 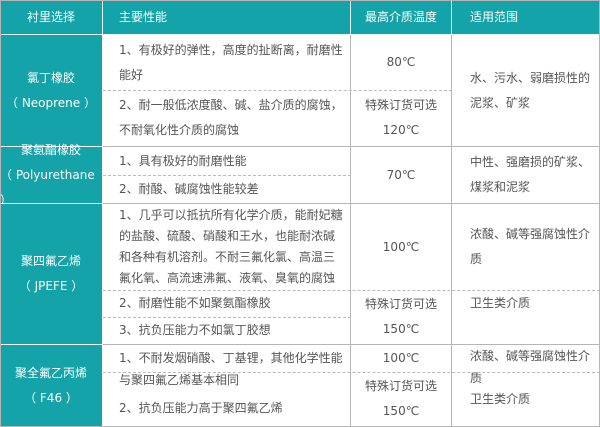 I want to click on property-line: 的盐酸、硫酸、硝酸和王水，也能耐浓碱, so click(x=227, y=236).